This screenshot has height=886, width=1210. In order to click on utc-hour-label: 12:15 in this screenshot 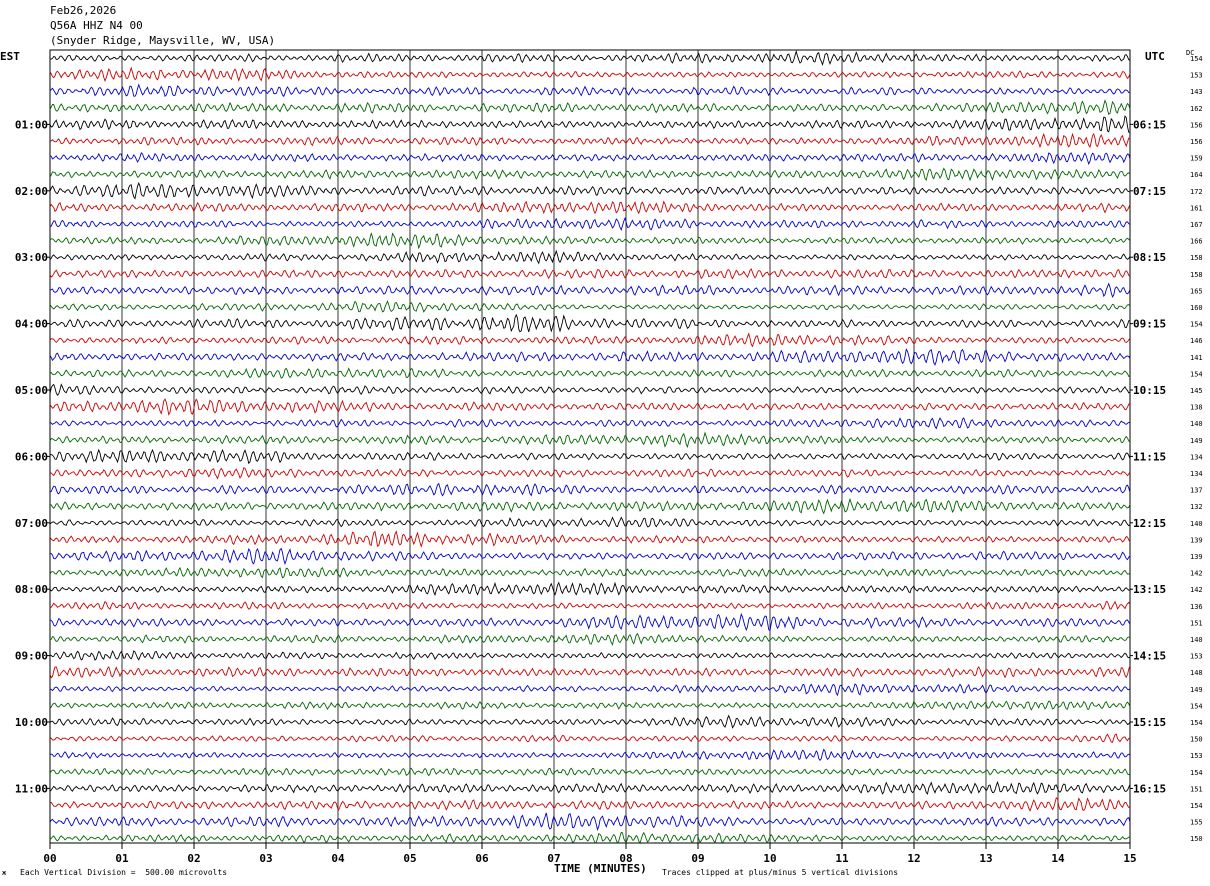, I will do `click(1149, 523)`.